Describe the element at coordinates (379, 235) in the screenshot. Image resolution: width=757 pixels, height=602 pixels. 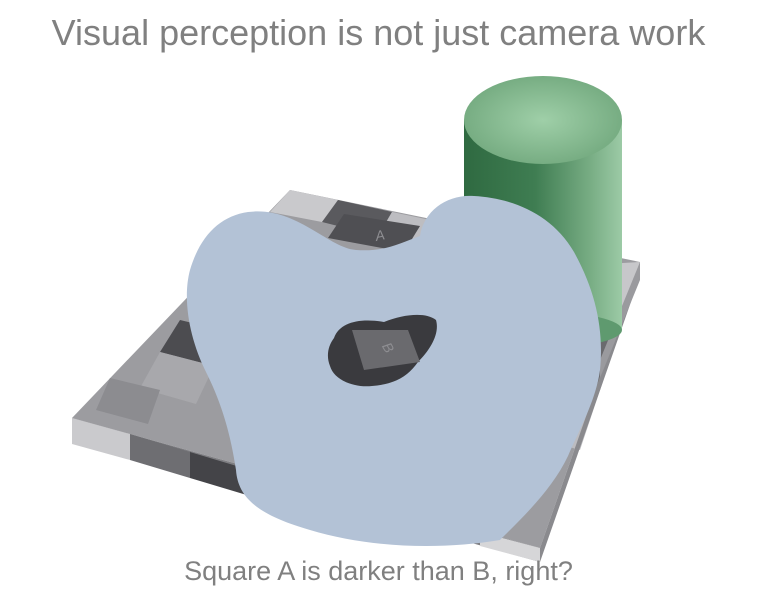
I see `square-a-label: A` at that location.